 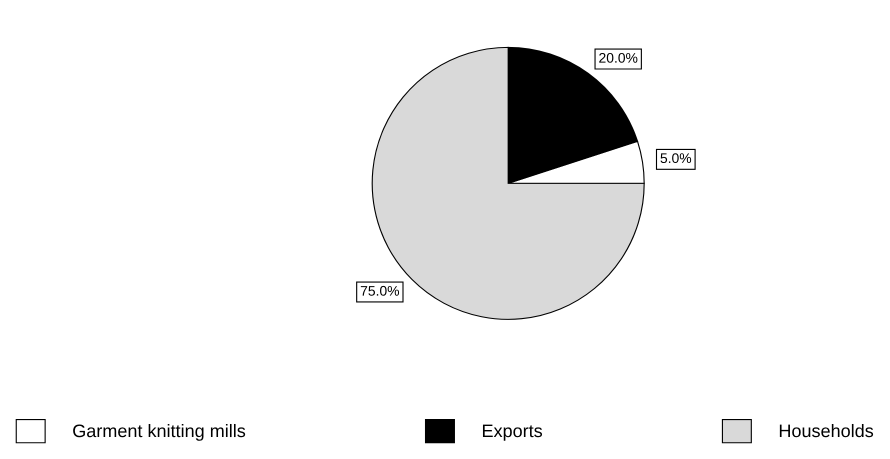 I want to click on legend-label: Households, so click(x=827, y=431).